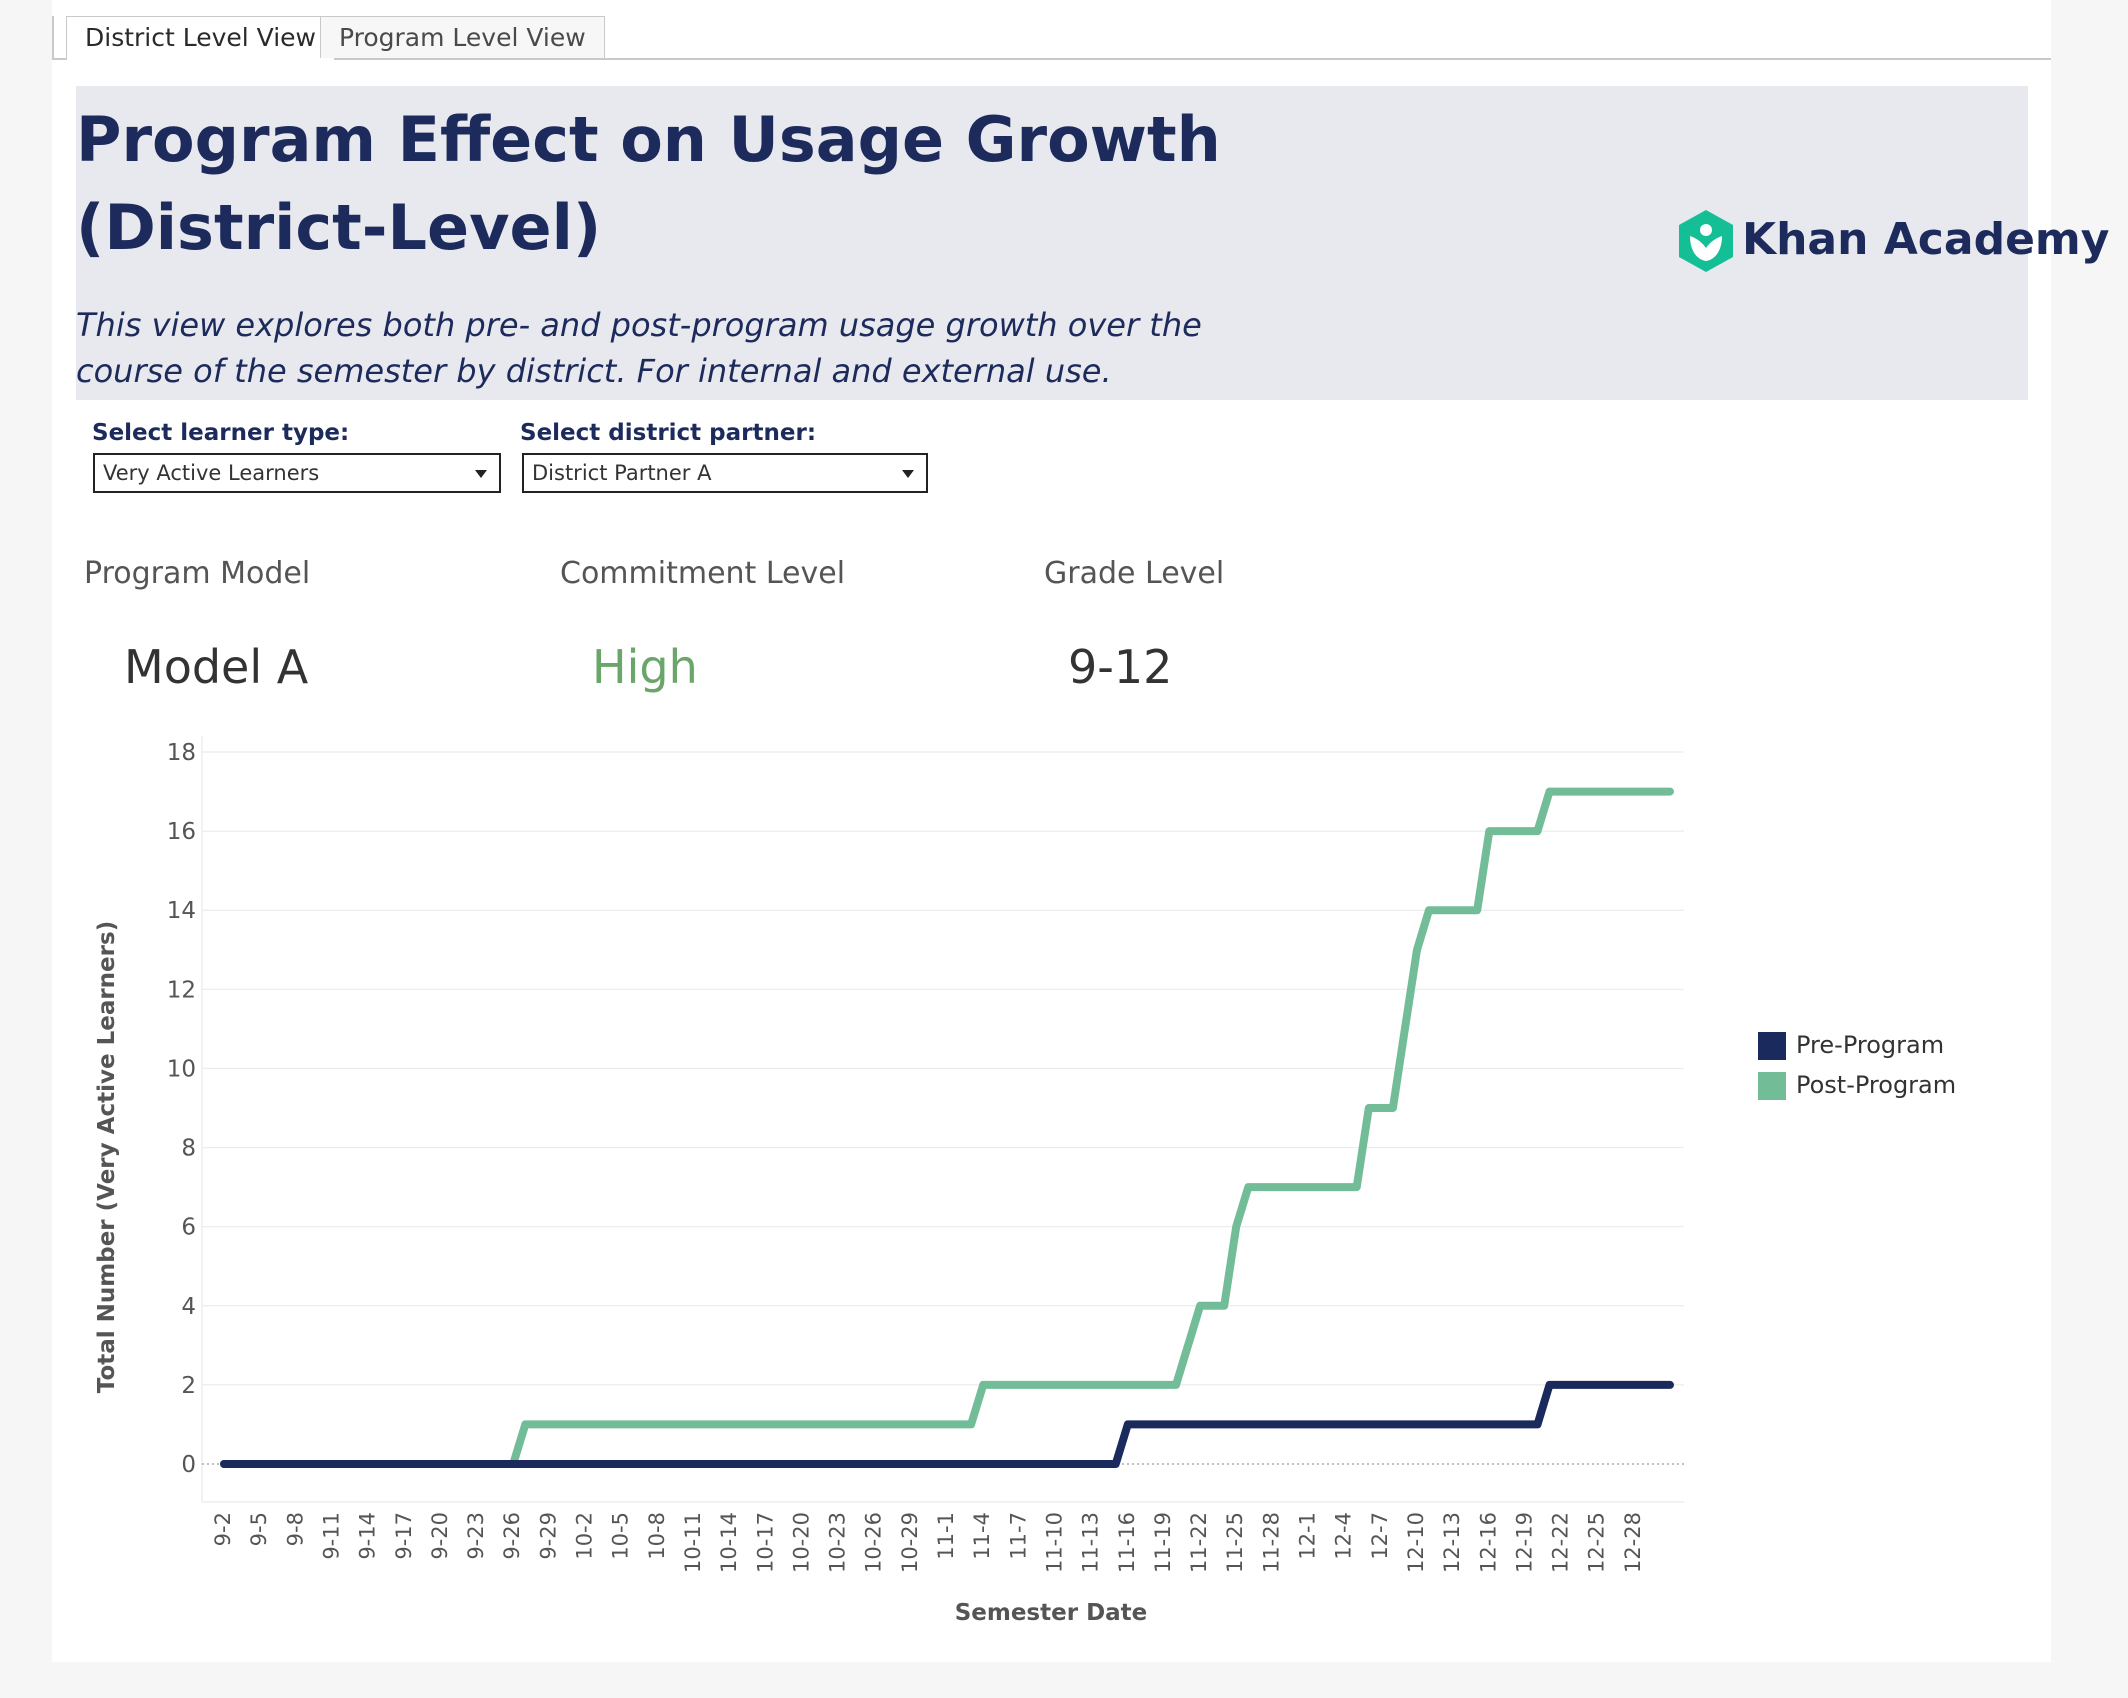 The width and height of the screenshot is (2128, 1698). I want to click on x-tick-label: 9-29, so click(548, 1536).